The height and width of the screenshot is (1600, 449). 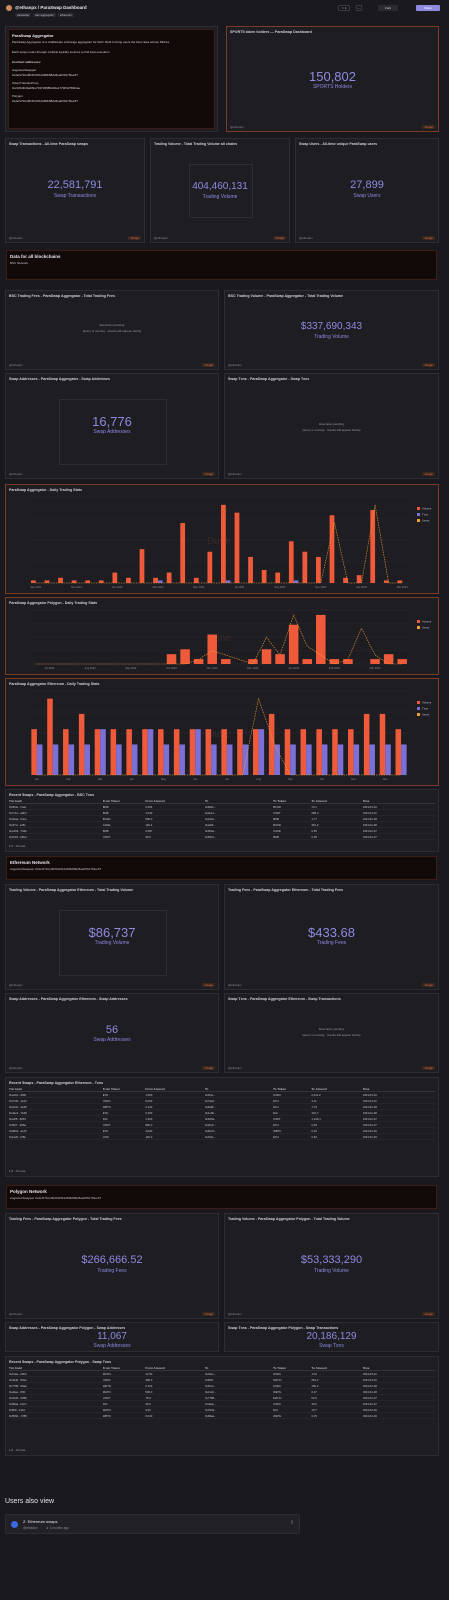 What do you see at coordinates (332, 87) in the screenshot?
I see `holders-label: SPORTS Holders` at bounding box center [332, 87].